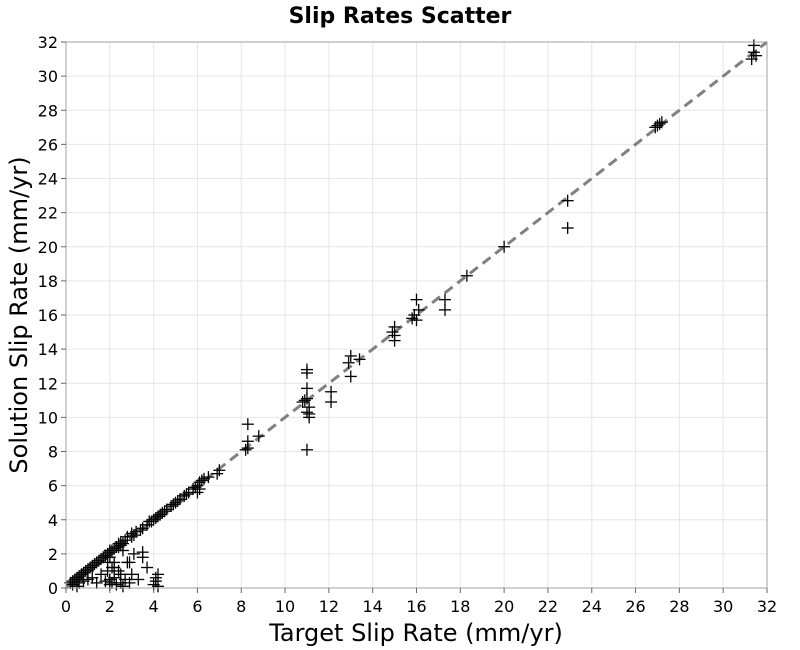 The height and width of the screenshot is (650, 800). I want to click on y-tick-label: 10, so click(48, 417).